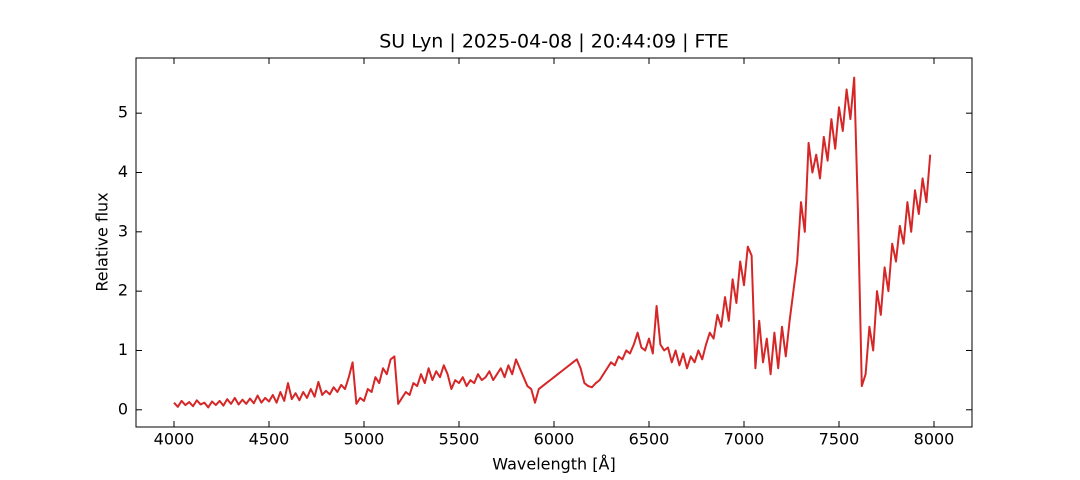  I want to click on y-tick-label: 5, so click(123, 112).